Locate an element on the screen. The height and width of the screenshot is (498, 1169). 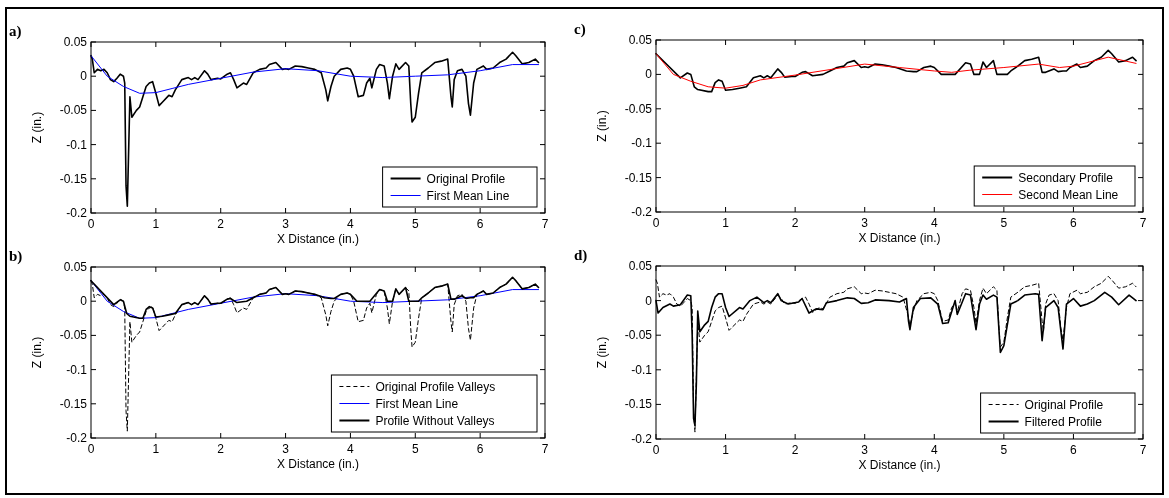
legend-label: Secondary Profile is located at coordinates (1066, 177).